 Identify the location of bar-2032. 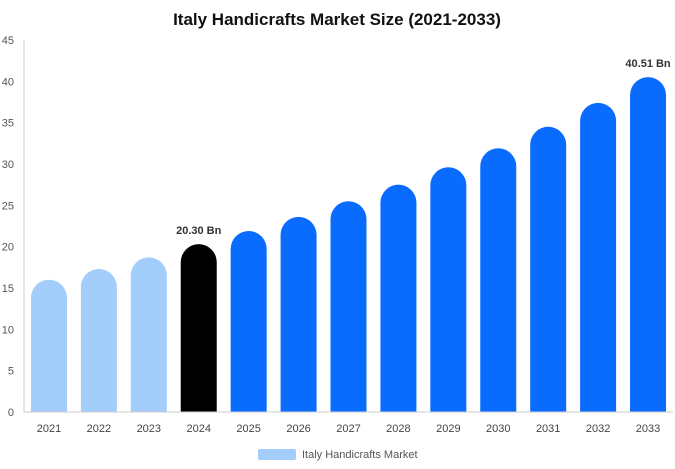
(598, 257).